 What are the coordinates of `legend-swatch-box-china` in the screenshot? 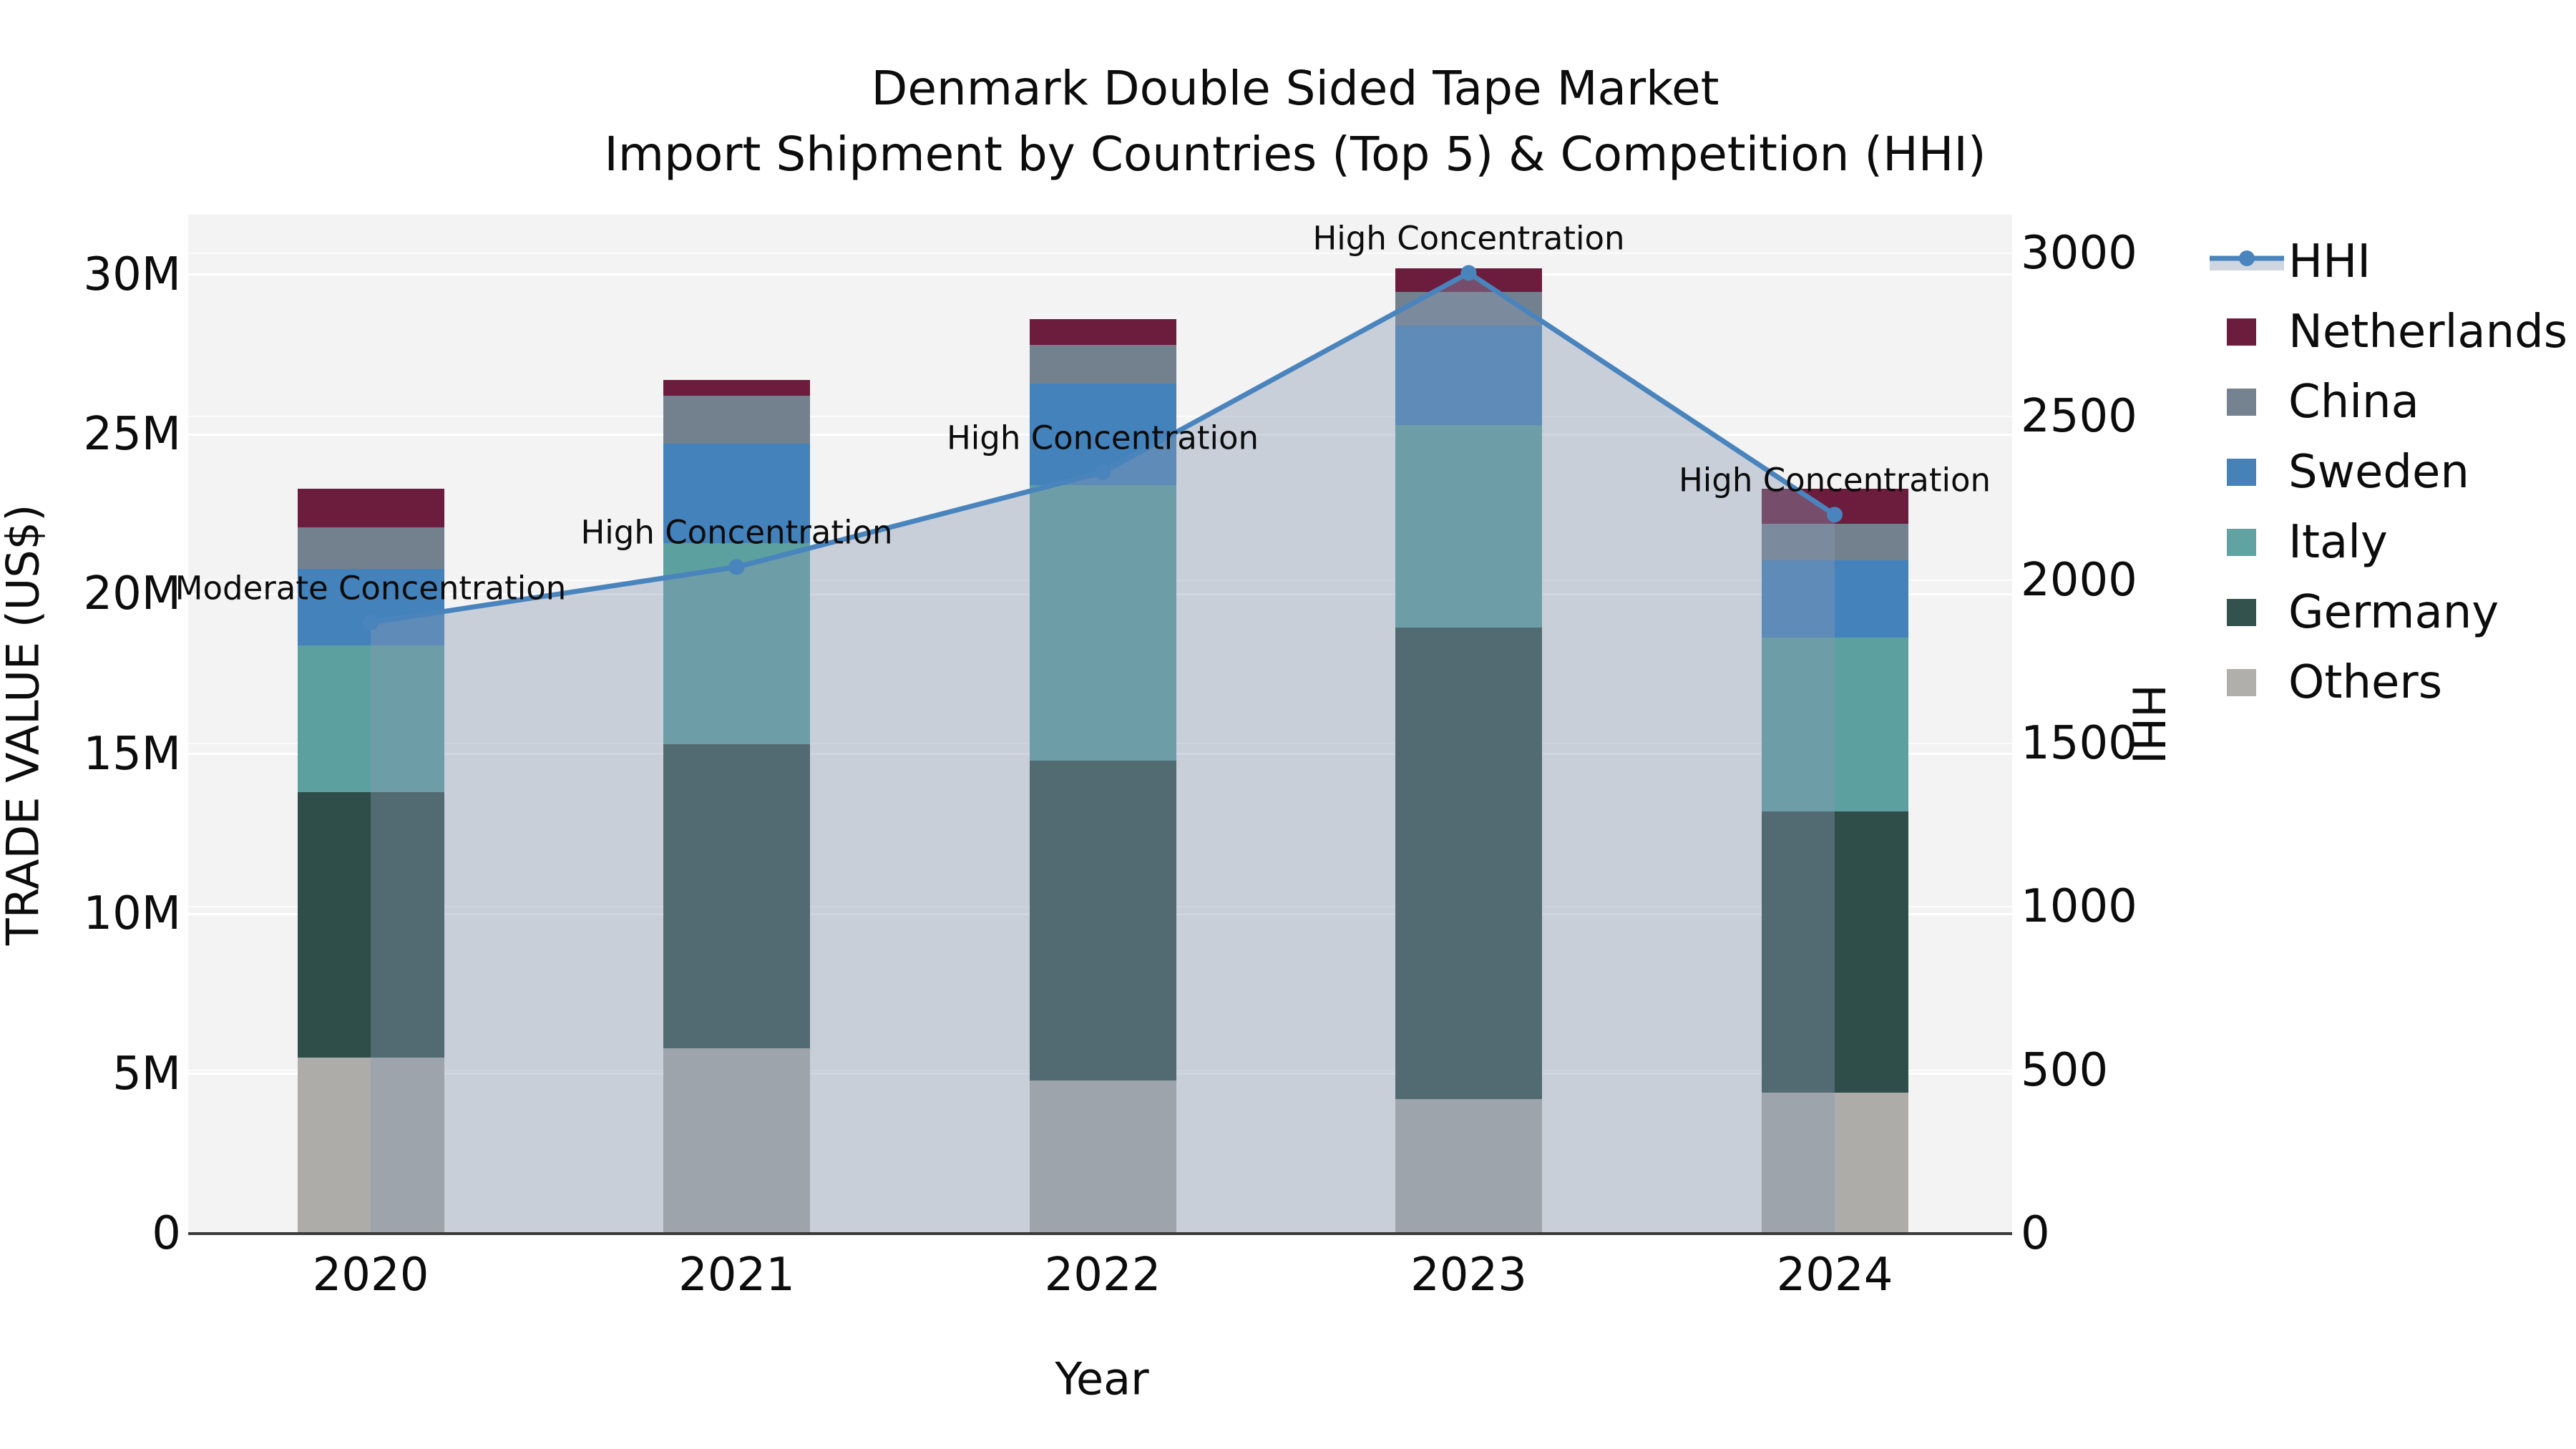 It's located at (2249, 402).